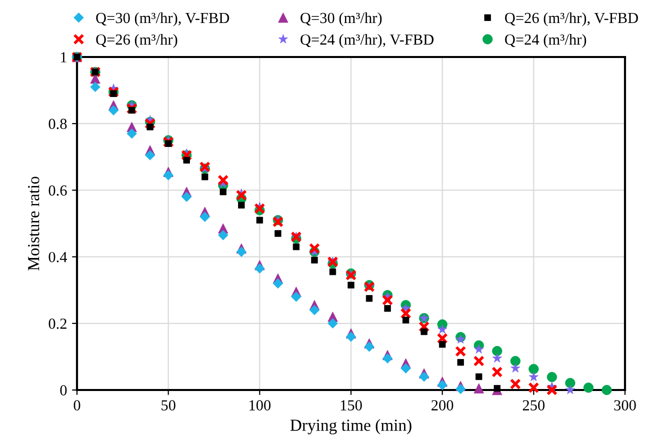 The image size is (647, 447). What do you see at coordinates (545, 41) in the screenshot?
I see `legend-label: Q=24 (m³/hr)` at bounding box center [545, 41].